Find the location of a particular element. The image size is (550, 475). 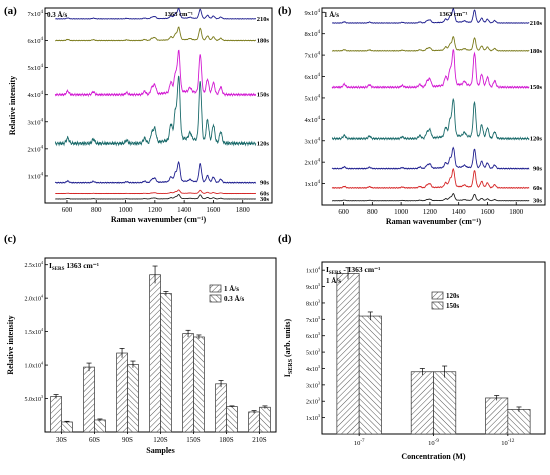

panel-letter-b: (b) is located at coordinates (285, 11).